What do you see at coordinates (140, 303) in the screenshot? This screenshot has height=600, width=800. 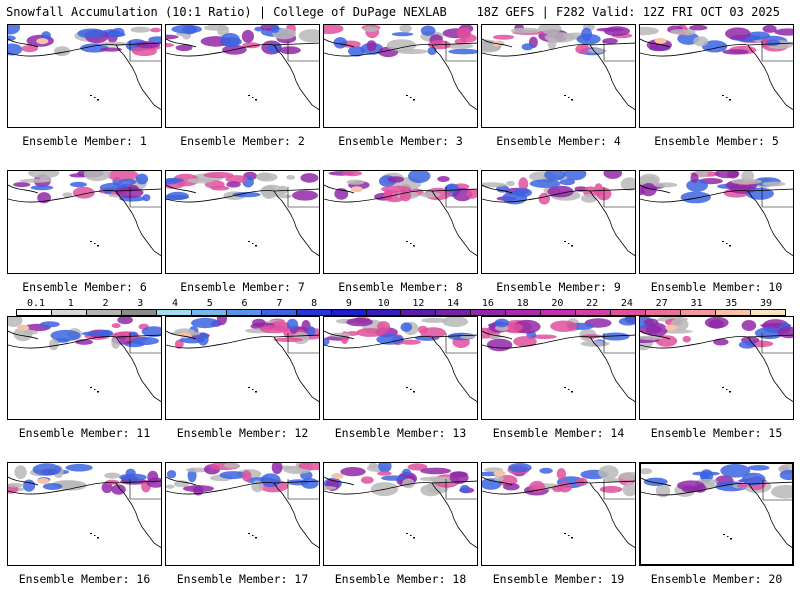 I see `colorbar-tick: 3` at bounding box center [140, 303].